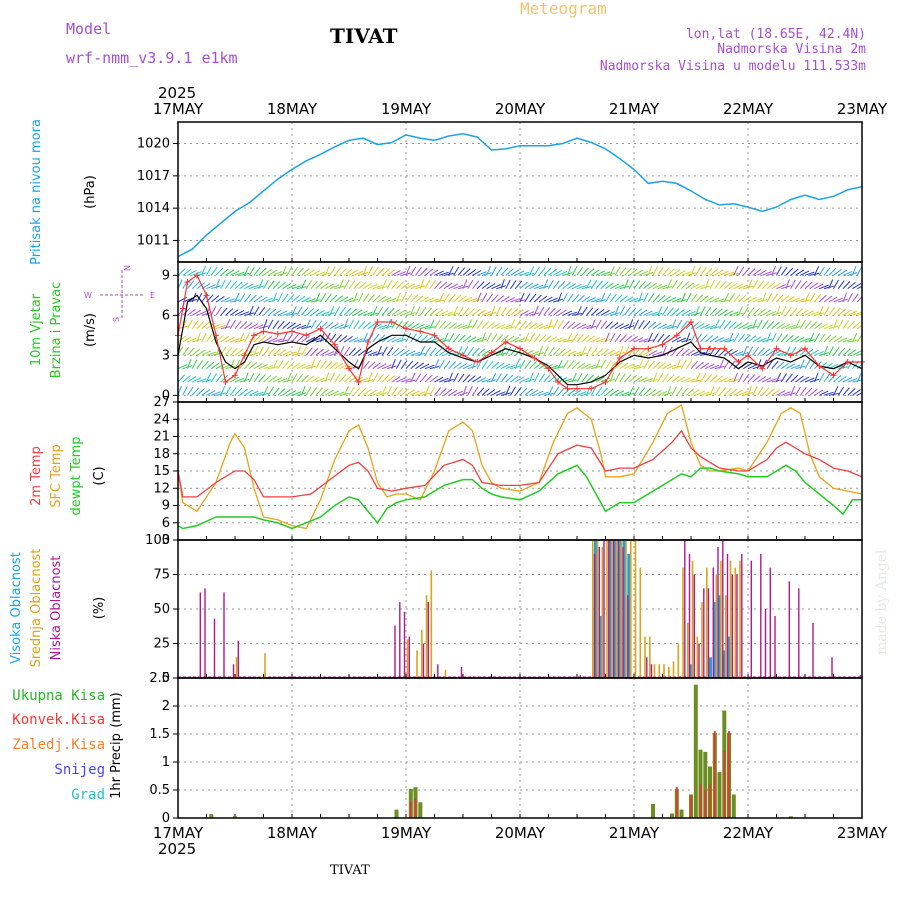  Describe the element at coordinates (157, 540) in the screenshot. I see `y-tick-label: 100` at that location.